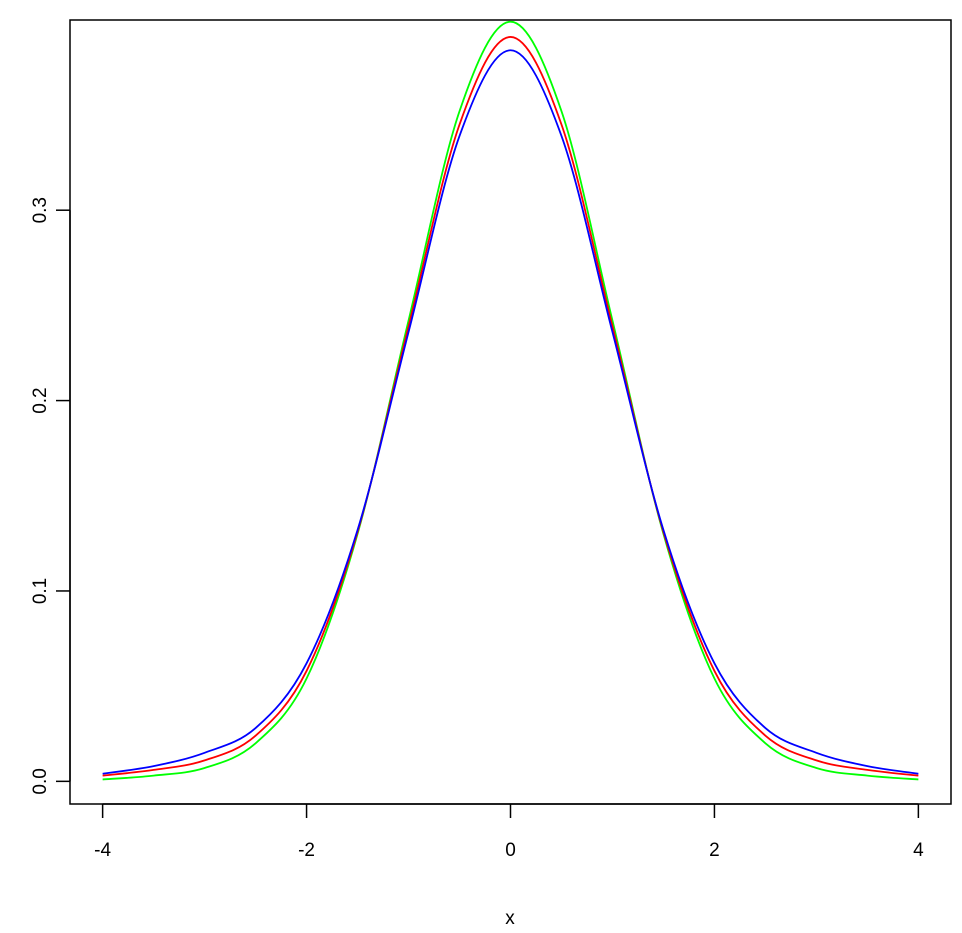  I want to click on y-tick-label: 0.3, so click(40, 210).